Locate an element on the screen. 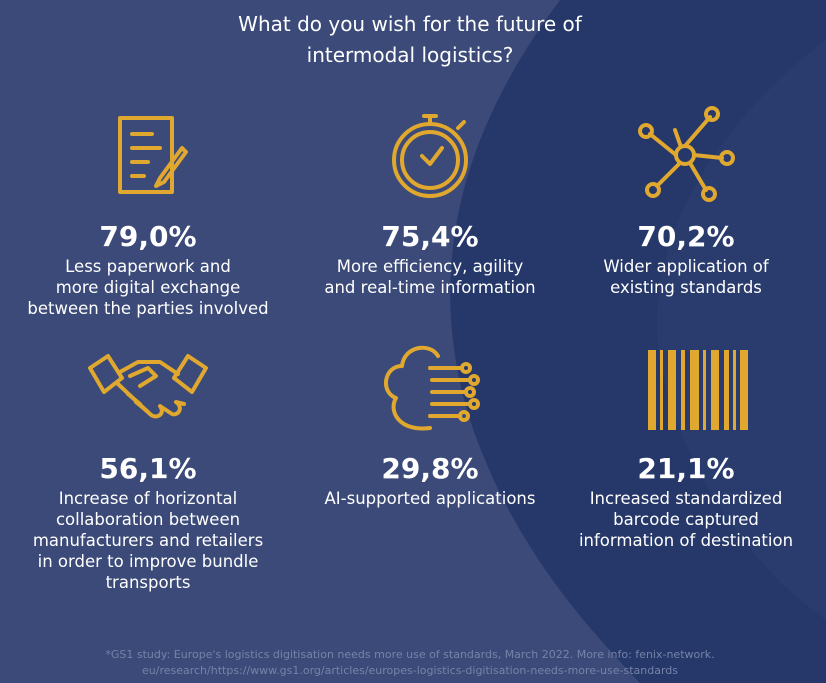 The height and width of the screenshot is (683, 826). percent: 56,1% is located at coordinates (148, 468).